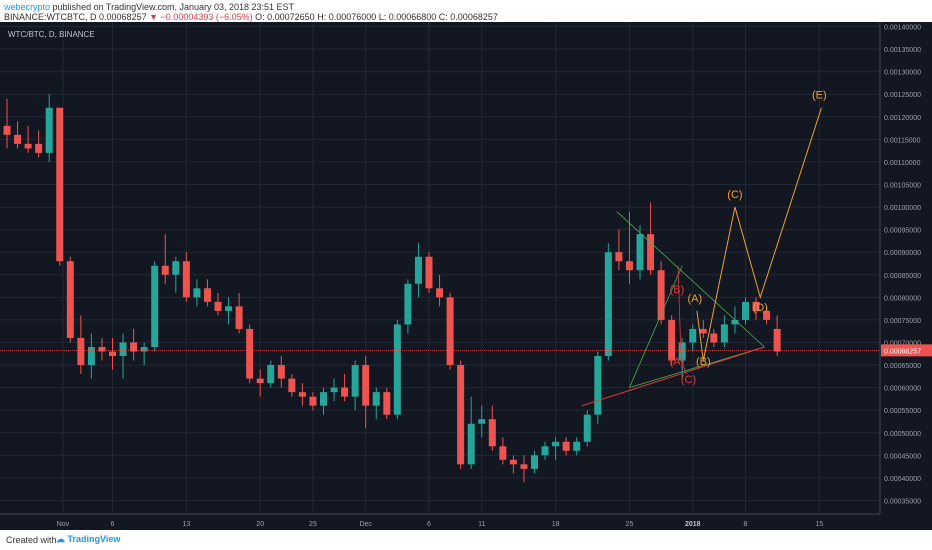 This screenshot has width=932, height=550. I want to click on x-tick-label: 8, so click(746, 524).